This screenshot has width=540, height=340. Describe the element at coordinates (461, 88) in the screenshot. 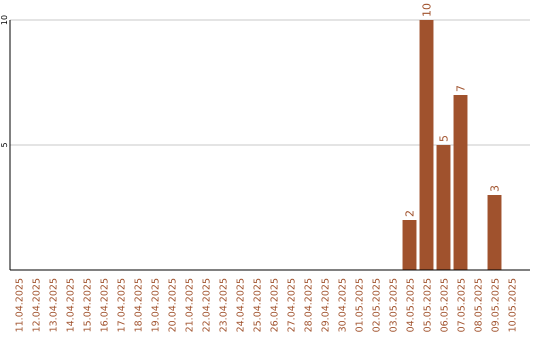

I see `data-label: 7` at that location.